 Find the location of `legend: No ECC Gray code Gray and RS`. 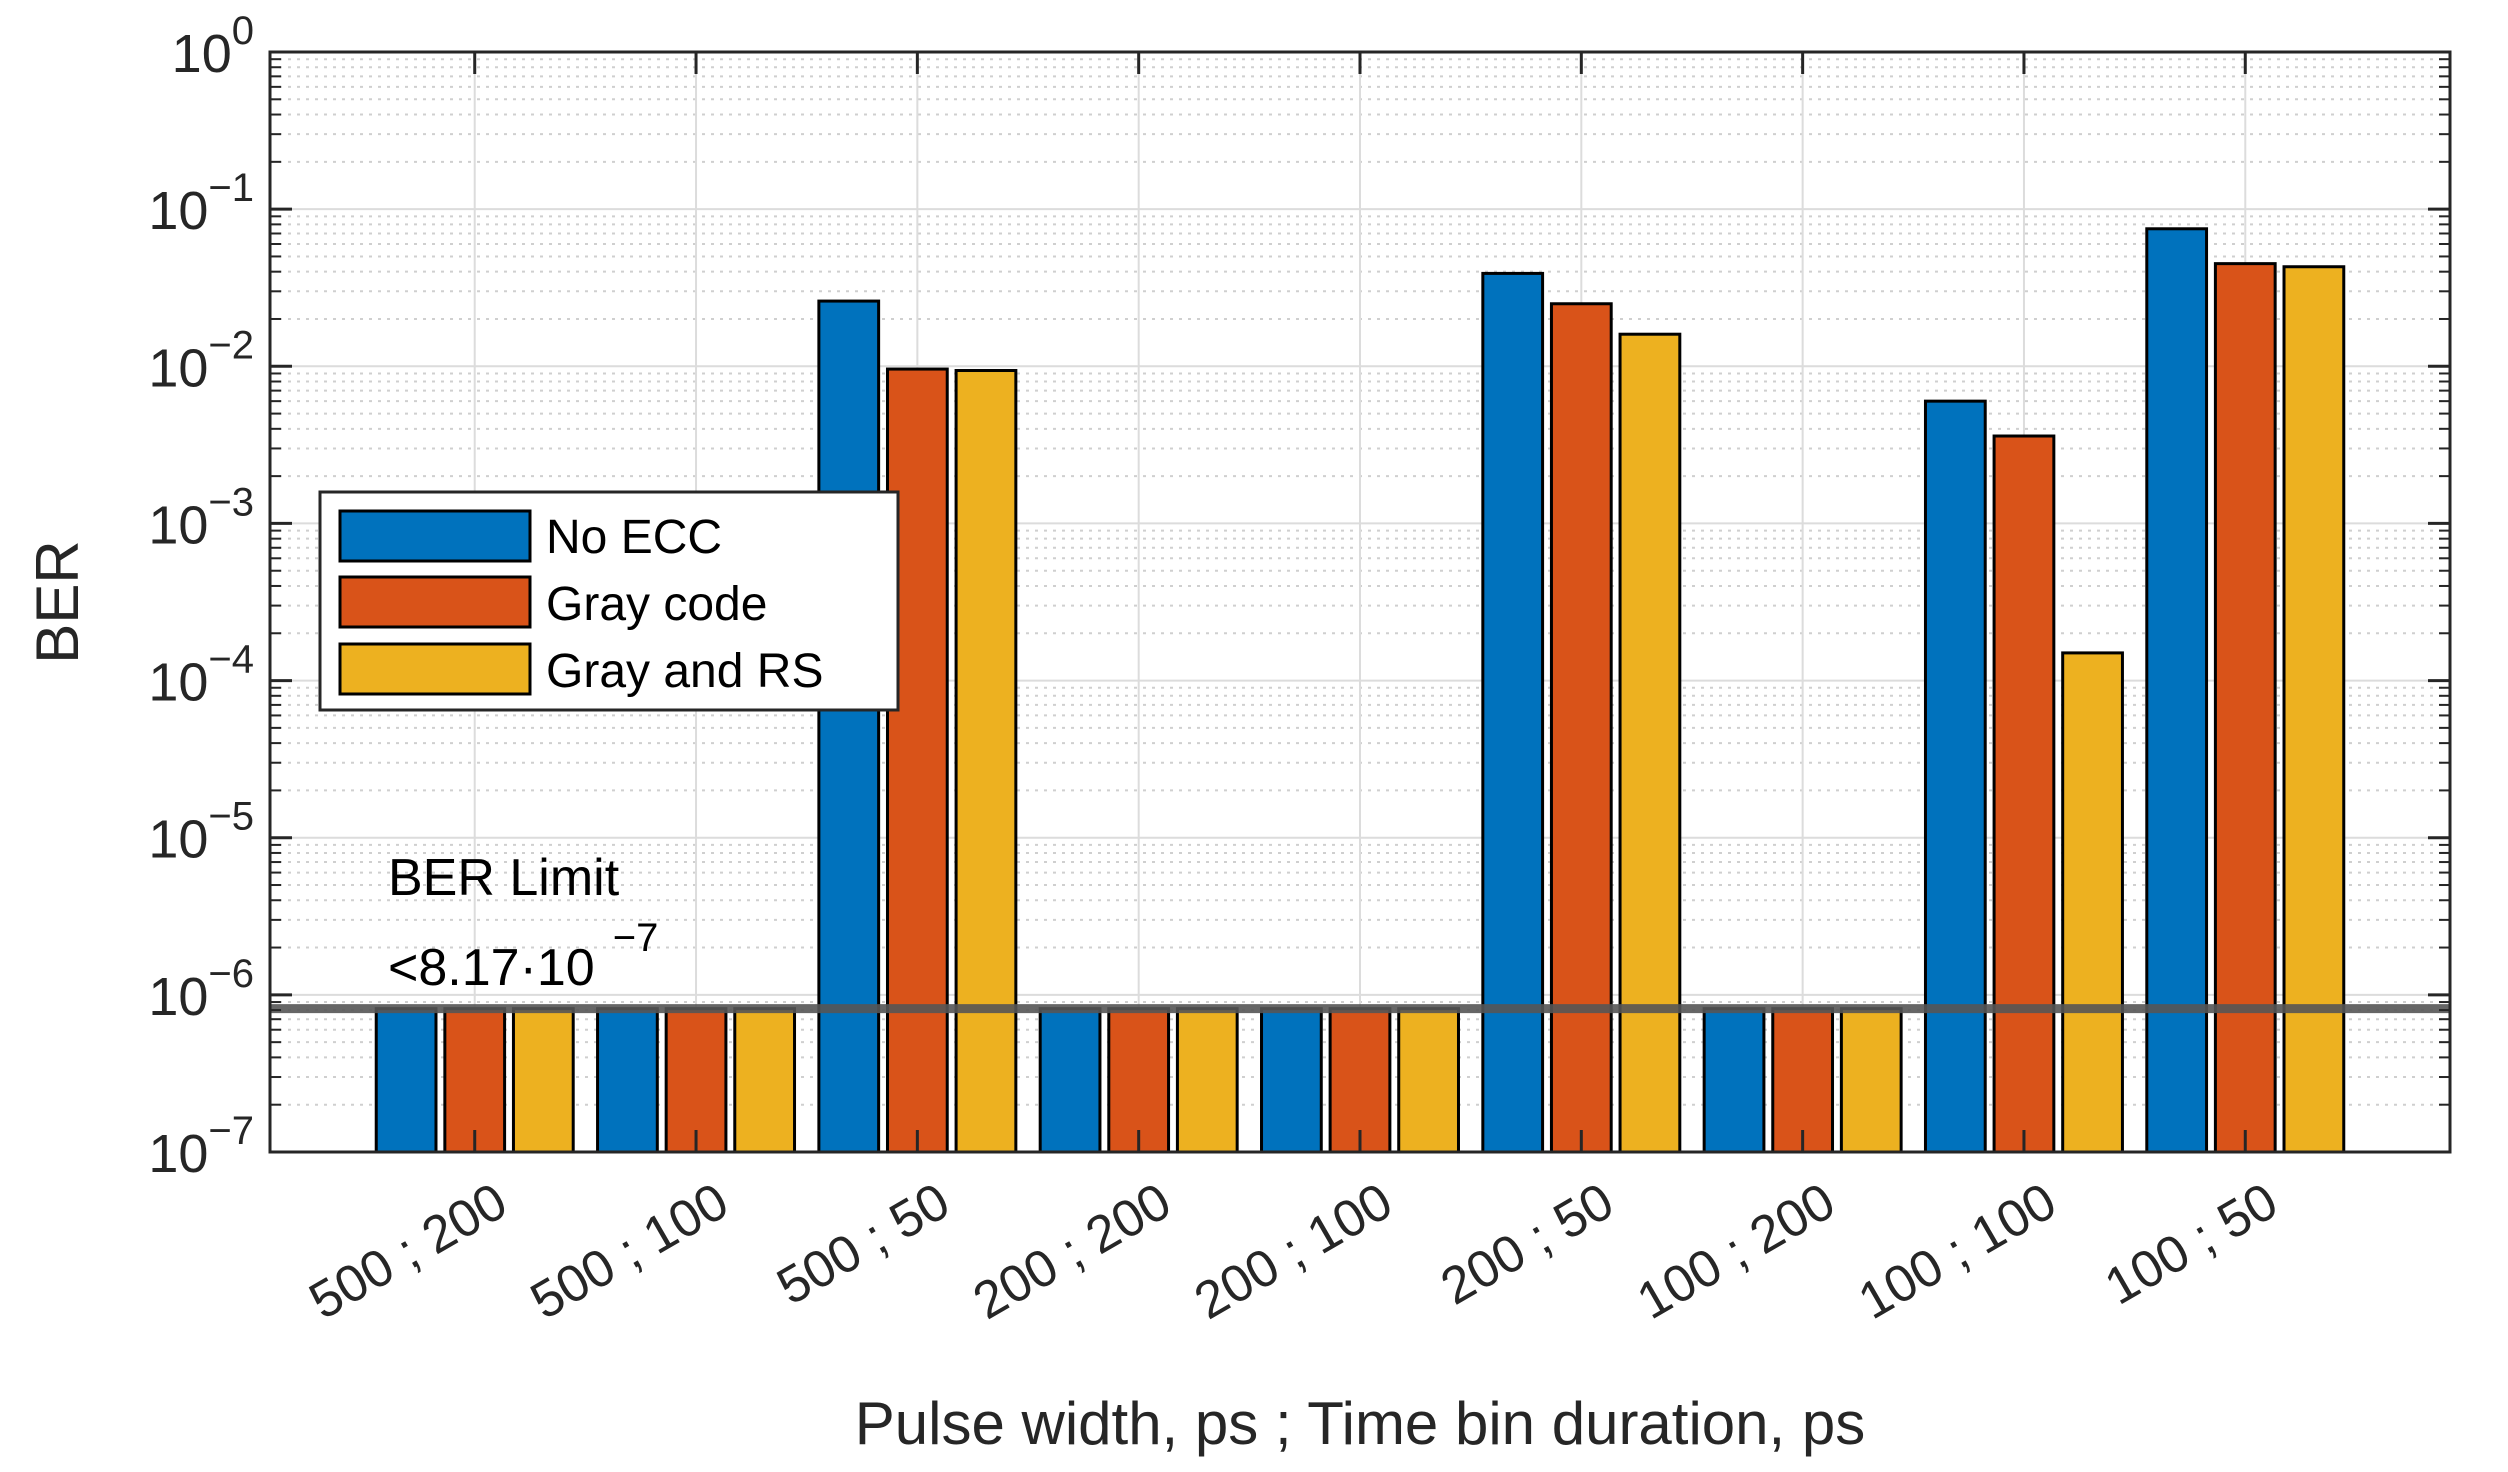

legend: No ECC Gray code Gray and RS is located at coordinates (609, 601).